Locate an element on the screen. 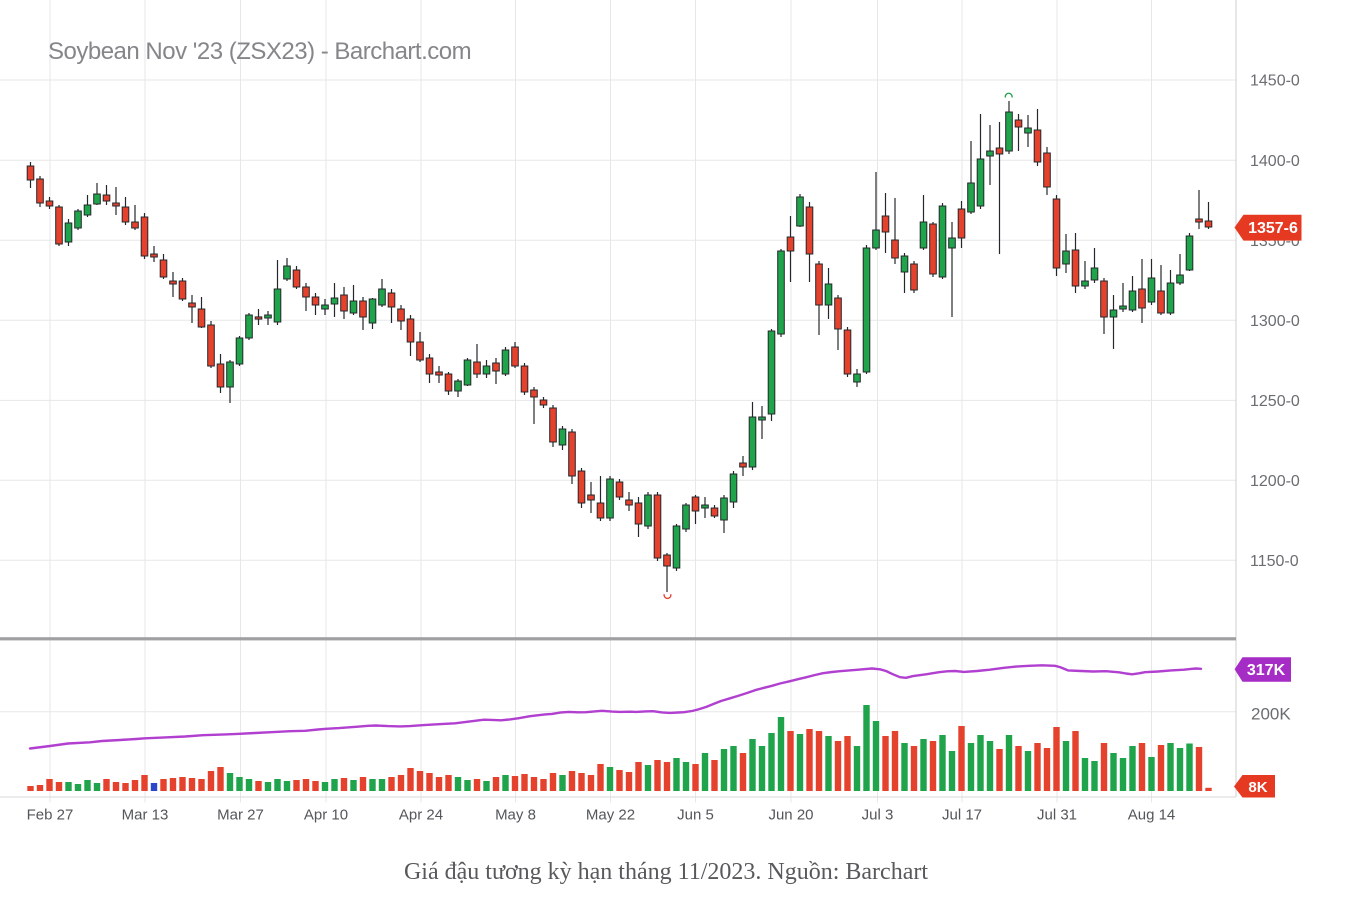 The width and height of the screenshot is (1357, 898). svg-text: Feb 27 is located at coordinates (50, 815).